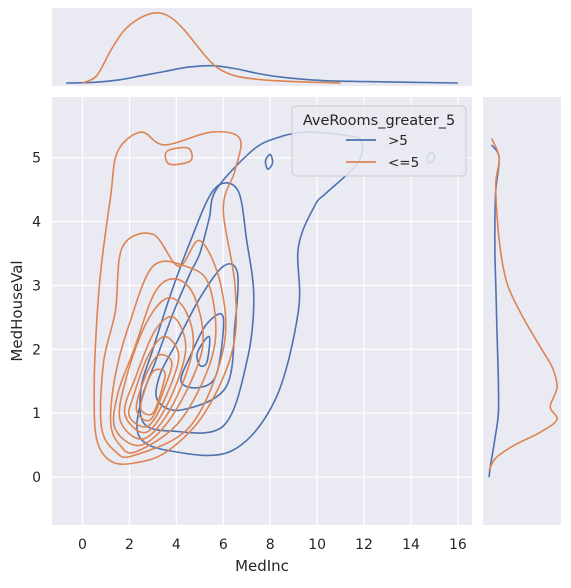 The image size is (571, 588). Describe the element at coordinates (176, 545) in the screenshot. I see `x-tick-label: 4` at that location.